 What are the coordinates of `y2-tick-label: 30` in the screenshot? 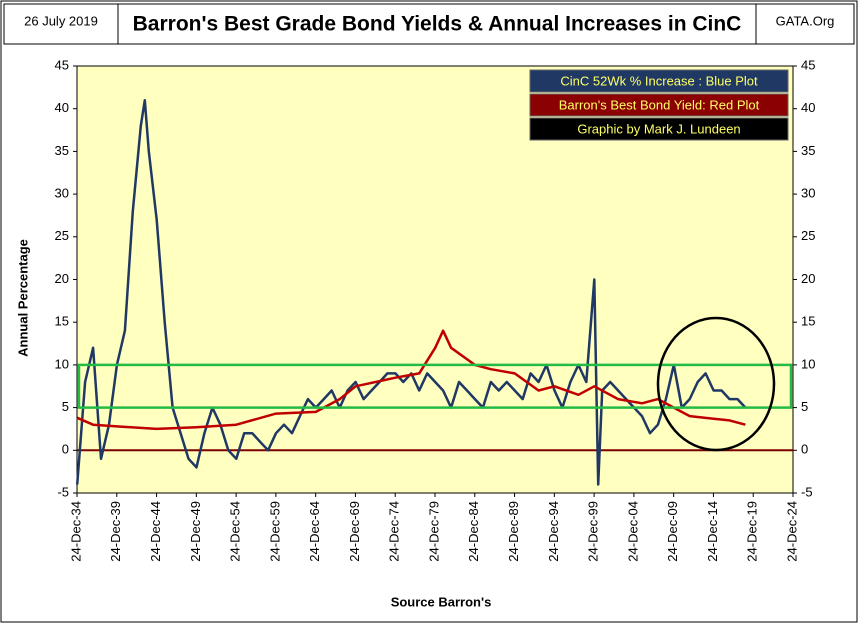 It's located at (808, 193).